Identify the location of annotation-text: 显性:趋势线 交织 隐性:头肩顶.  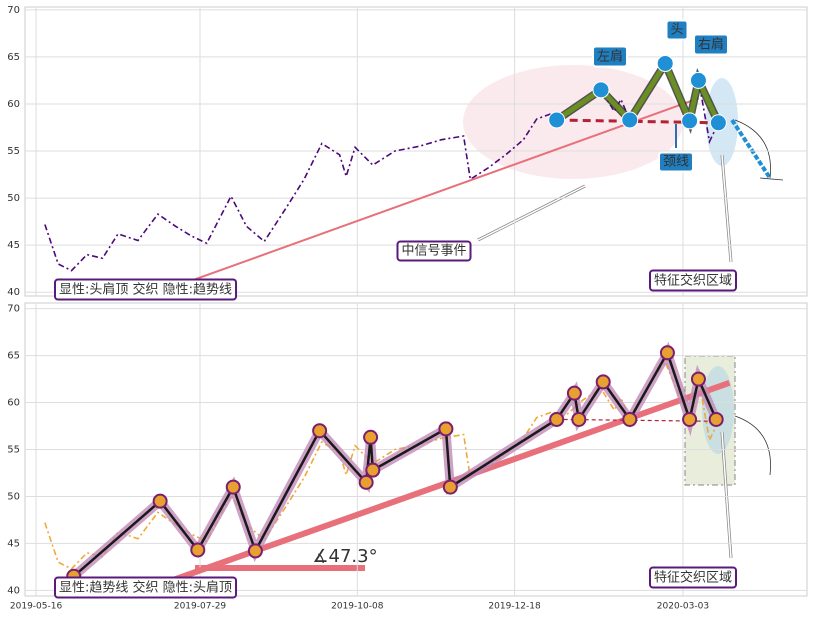
(145, 588).